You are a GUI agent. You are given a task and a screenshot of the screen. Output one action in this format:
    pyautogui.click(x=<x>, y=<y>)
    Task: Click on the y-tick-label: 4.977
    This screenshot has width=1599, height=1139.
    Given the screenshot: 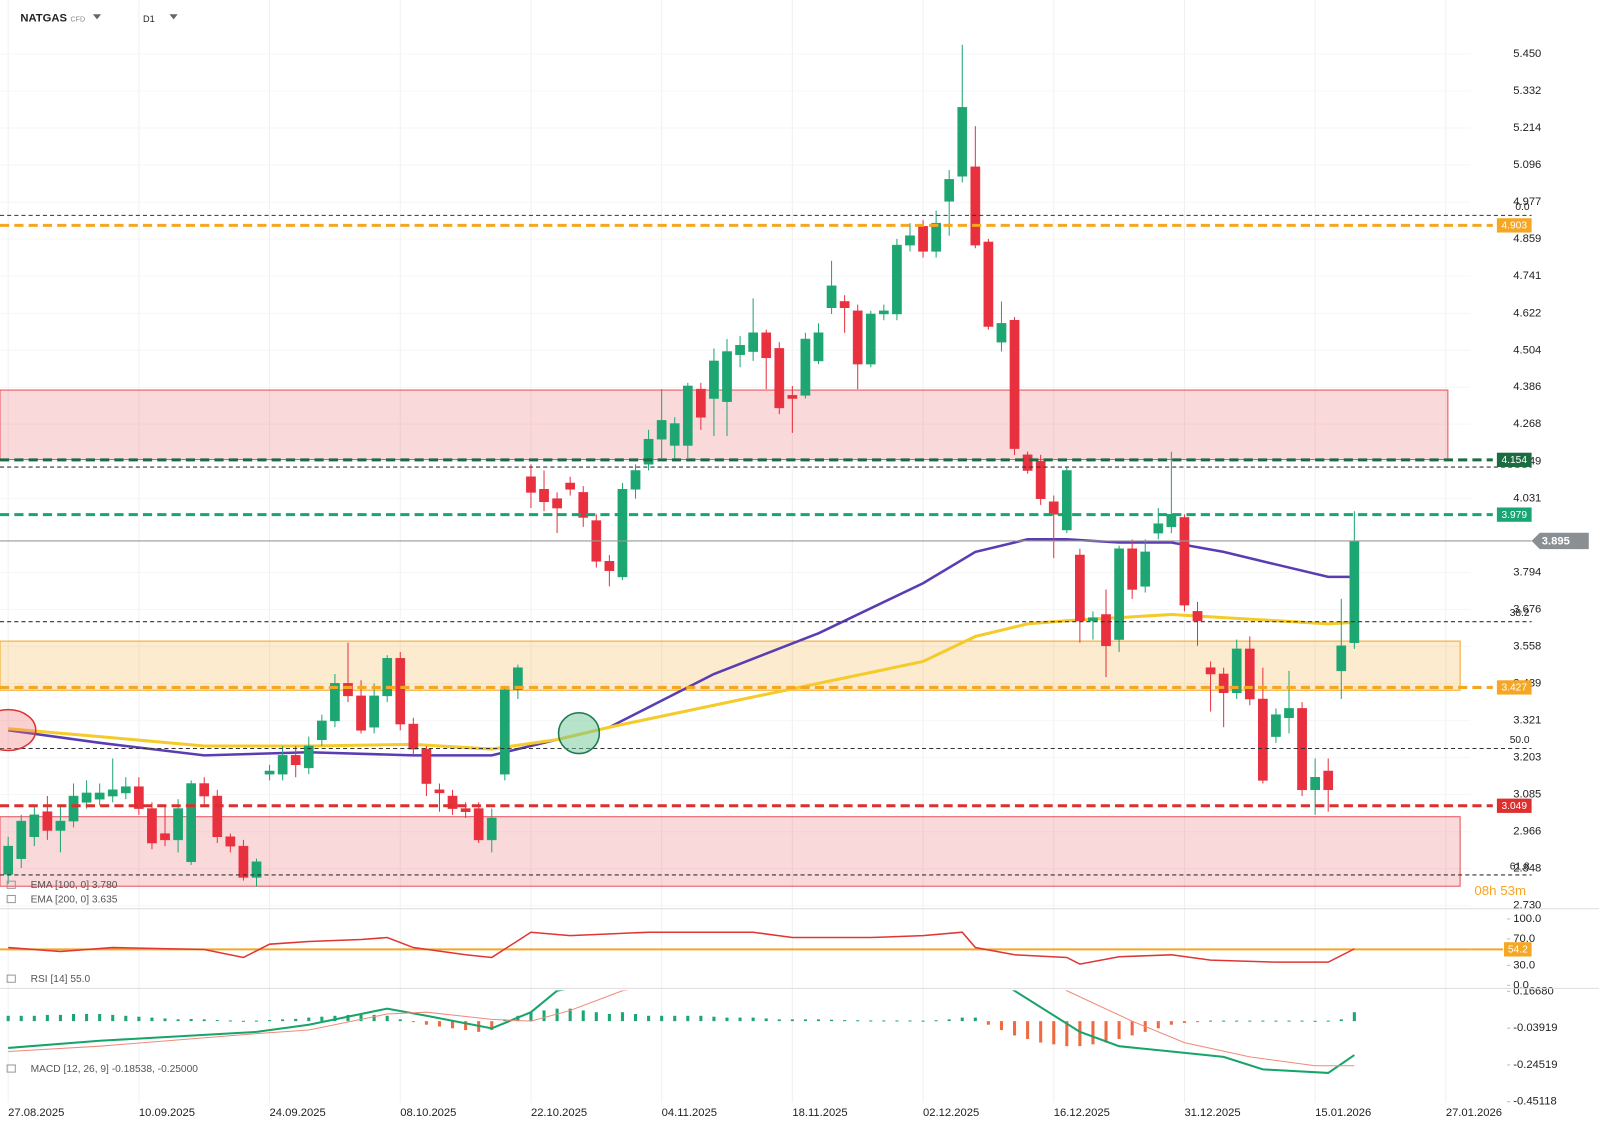 What is the action you would take?
    pyautogui.click(x=1527, y=202)
    